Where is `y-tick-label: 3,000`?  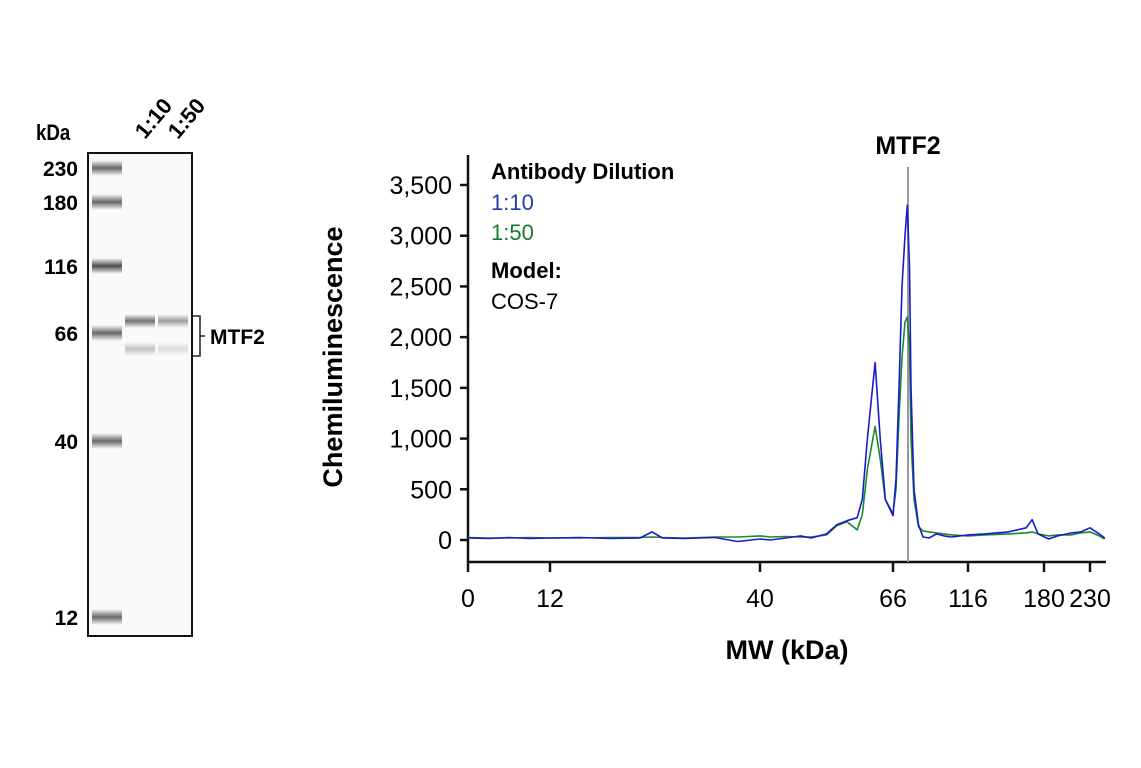
y-tick-label: 3,000 is located at coordinates (420, 237).